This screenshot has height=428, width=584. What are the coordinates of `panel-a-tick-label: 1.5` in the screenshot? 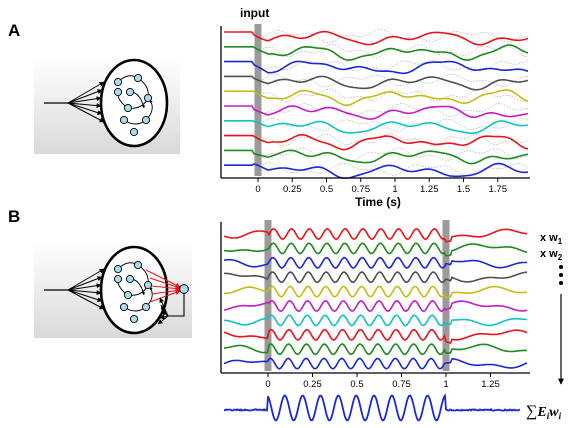 It's located at (463, 189).